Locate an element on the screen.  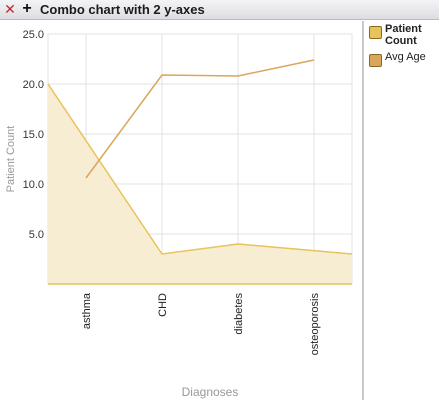
y-tick-label: 15.0 is located at coordinates (33, 135).